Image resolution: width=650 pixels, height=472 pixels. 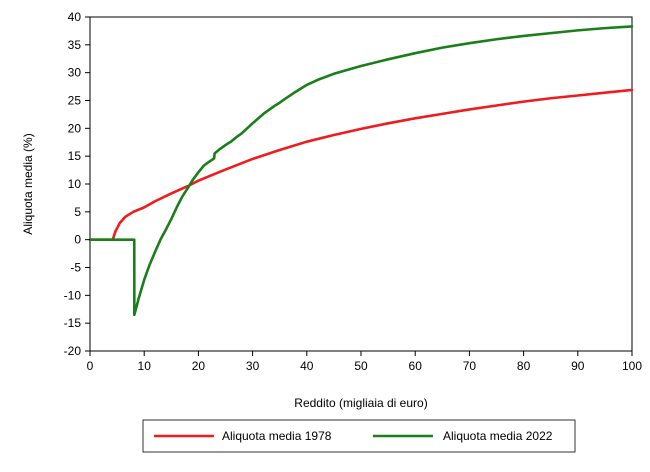 I want to click on y-tick-label: 30, so click(x=75, y=73).